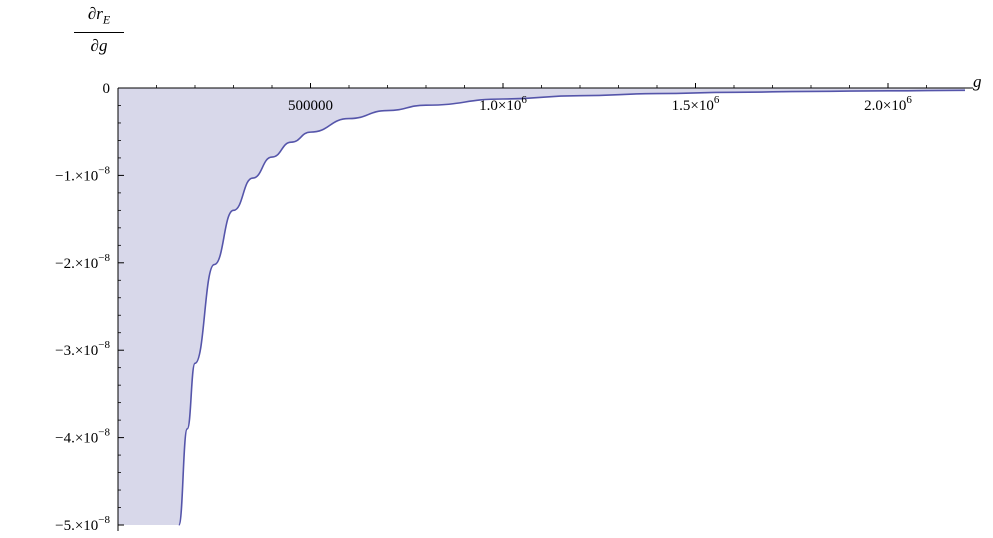 The width and height of the screenshot is (993, 538). I want to click on tick-label-base: −3.×10, so click(76, 351).